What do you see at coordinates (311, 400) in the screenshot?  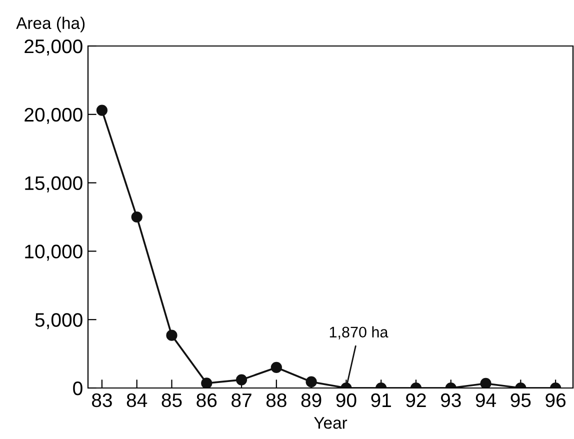 I see `x-tick-label: 89` at bounding box center [311, 400].